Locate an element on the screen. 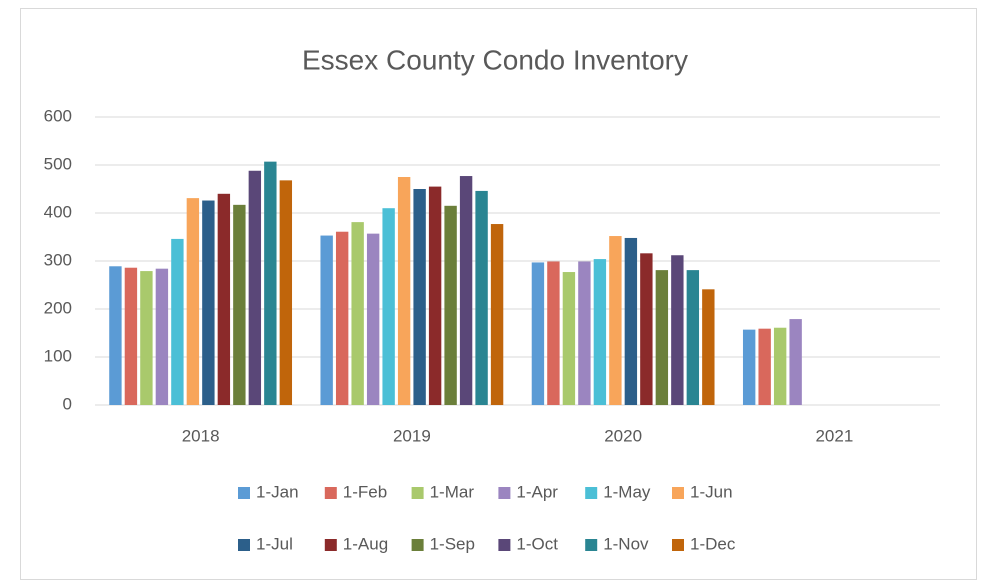 The height and width of the screenshot is (581, 982). y-tick-label: 200 is located at coordinates (58, 307).